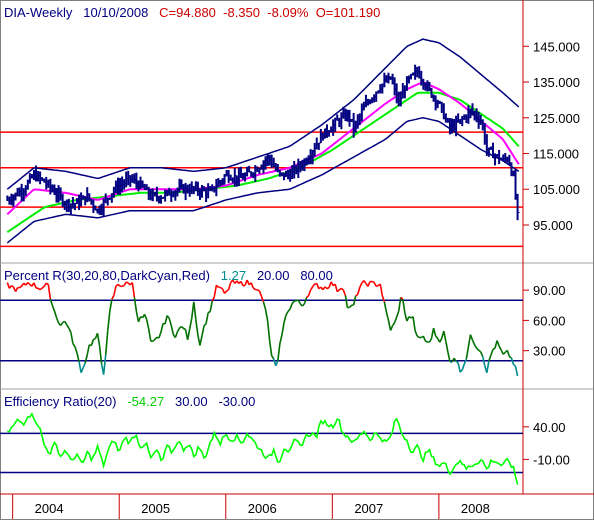 The image size is (594, 525). Describe the element at coordinates (556, 46) in the screenshot. I see `price-y-tick-label: 145.000` at that location.